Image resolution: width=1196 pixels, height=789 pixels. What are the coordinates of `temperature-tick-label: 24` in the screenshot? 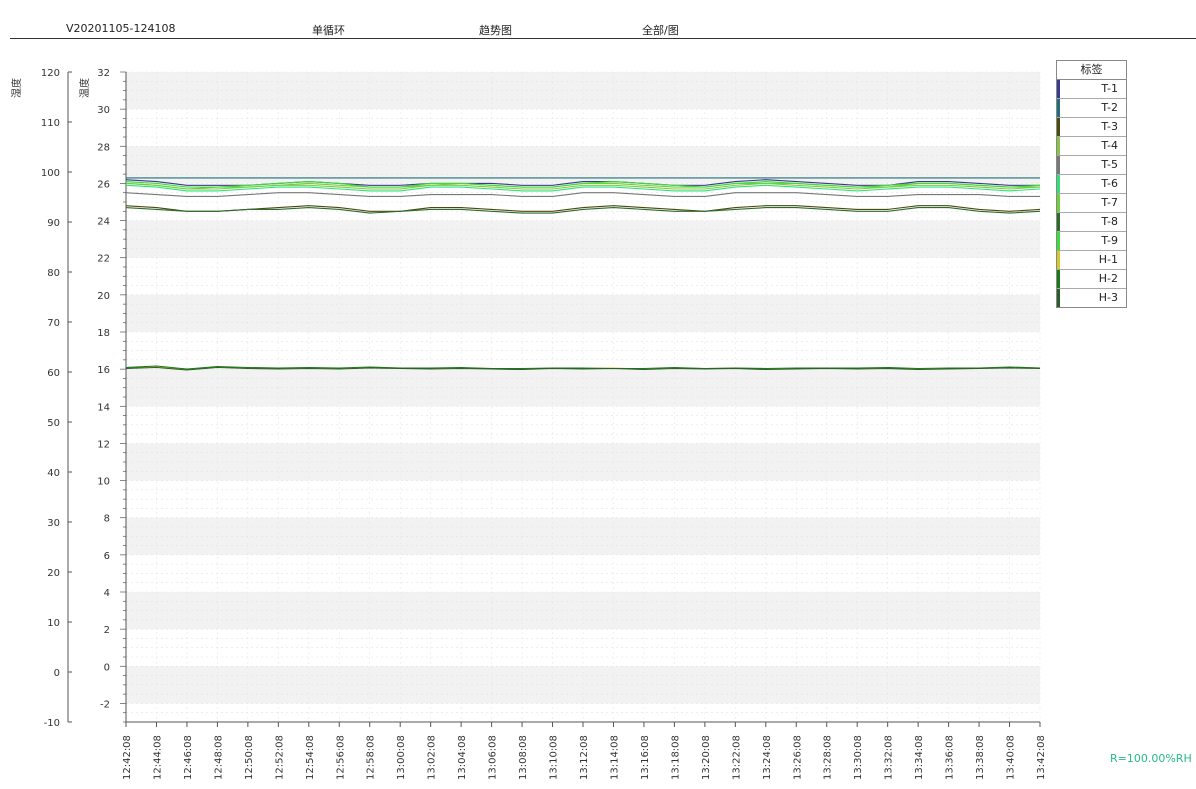 It's located at (103, 222).